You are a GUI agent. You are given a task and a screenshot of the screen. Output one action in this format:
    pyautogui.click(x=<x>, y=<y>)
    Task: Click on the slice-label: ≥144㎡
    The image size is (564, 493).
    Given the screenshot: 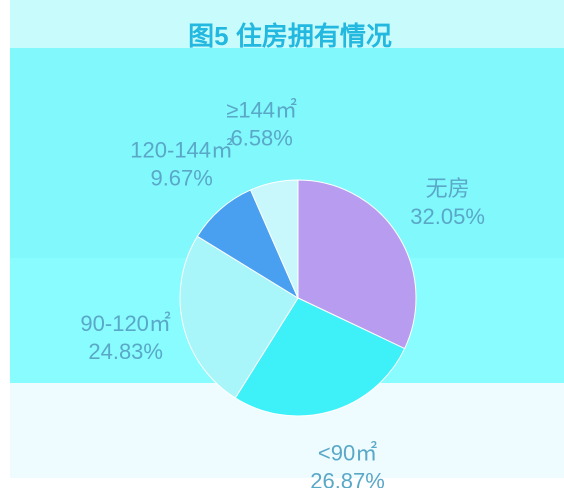 What is the action you would take?
    pyautogui.click(x=261, y=110)
    